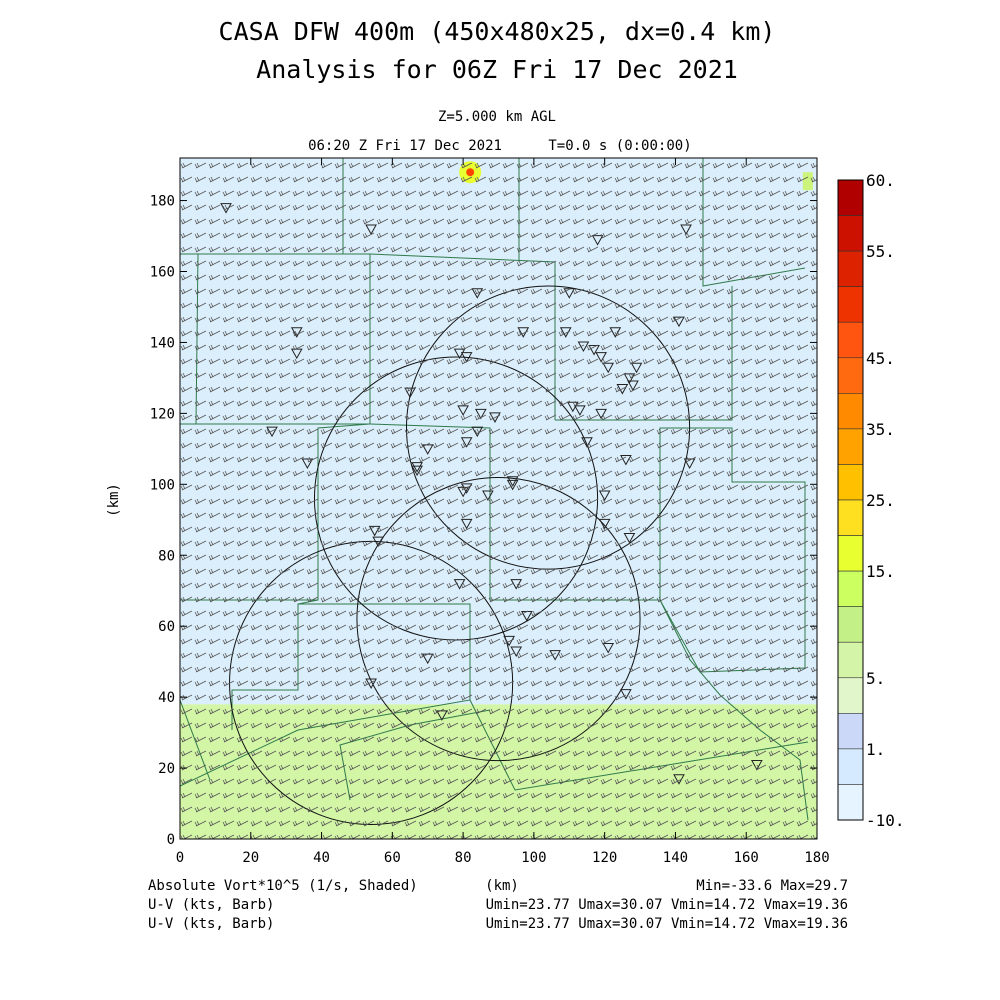 This screenshot has width=1000, height=1000. What do you see at coordinates (772, 886) in the screenshot?
I see `min-max-label: Min=-33.6 Max=29.7` at bounding box center [772, 886].